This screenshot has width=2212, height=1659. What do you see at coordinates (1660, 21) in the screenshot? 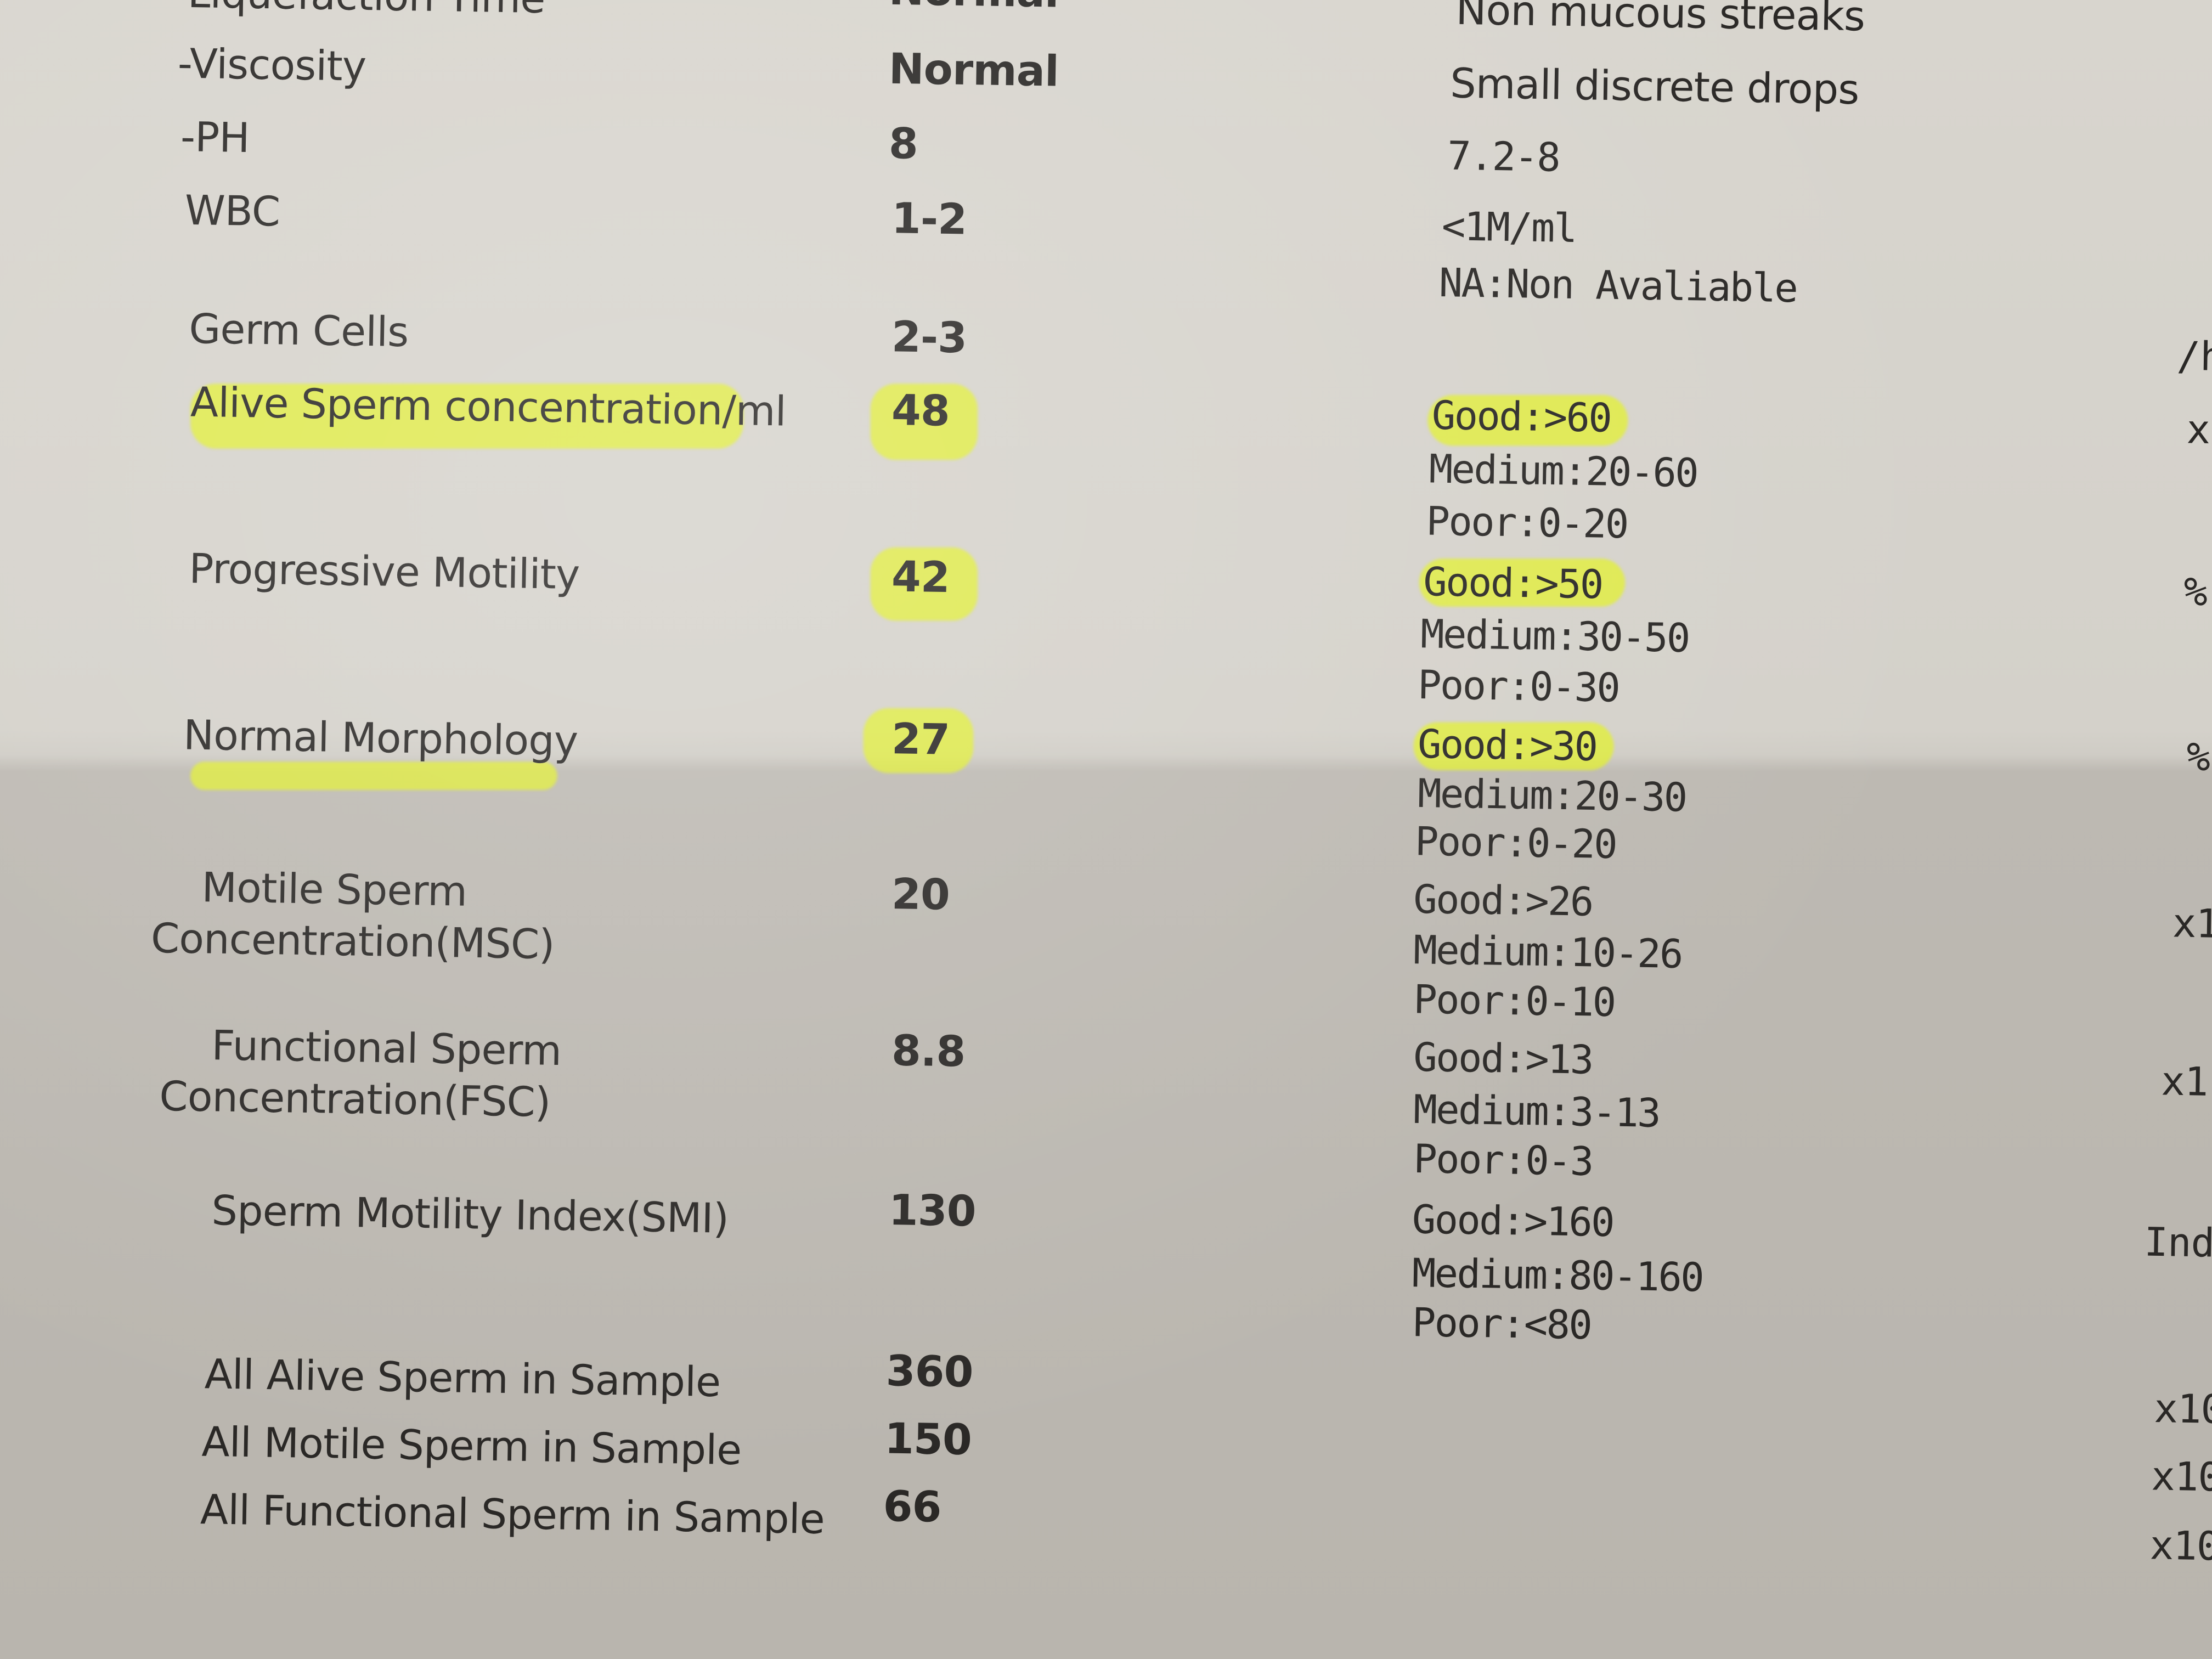
I see `row-ref: Non mucous streaks` at bounding box center [1660, 21].